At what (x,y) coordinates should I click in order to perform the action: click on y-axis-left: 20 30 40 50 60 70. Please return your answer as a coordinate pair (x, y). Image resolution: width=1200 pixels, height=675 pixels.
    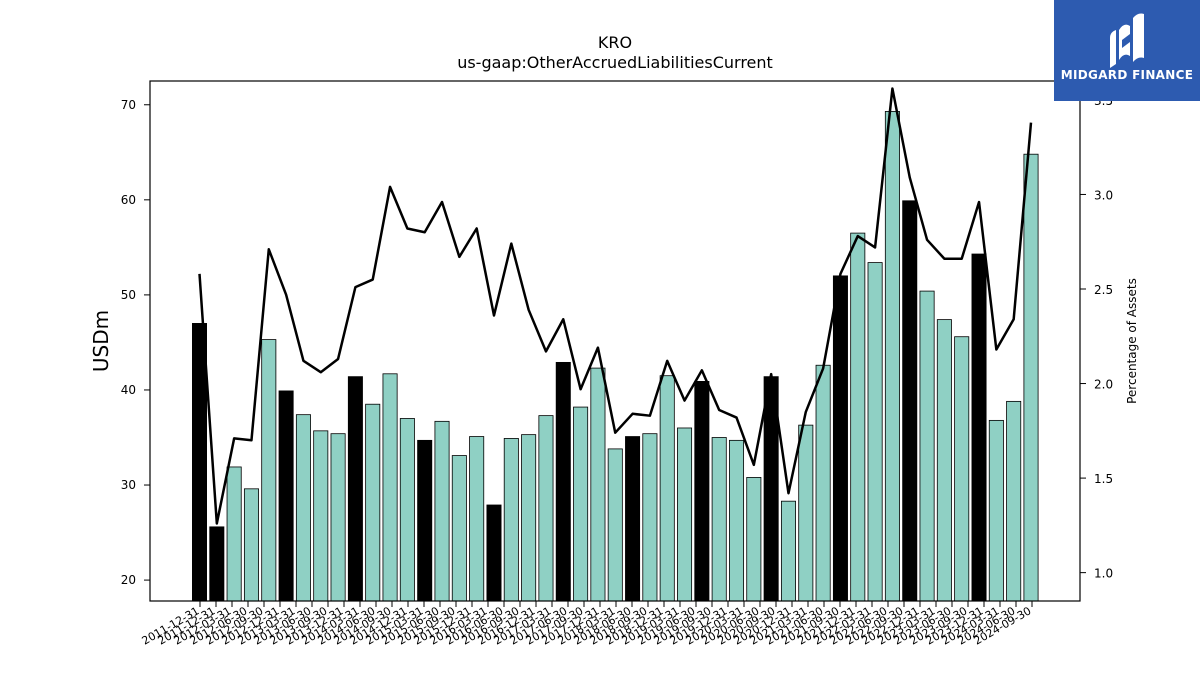
    Looking at the image, I should click on (135, 342).